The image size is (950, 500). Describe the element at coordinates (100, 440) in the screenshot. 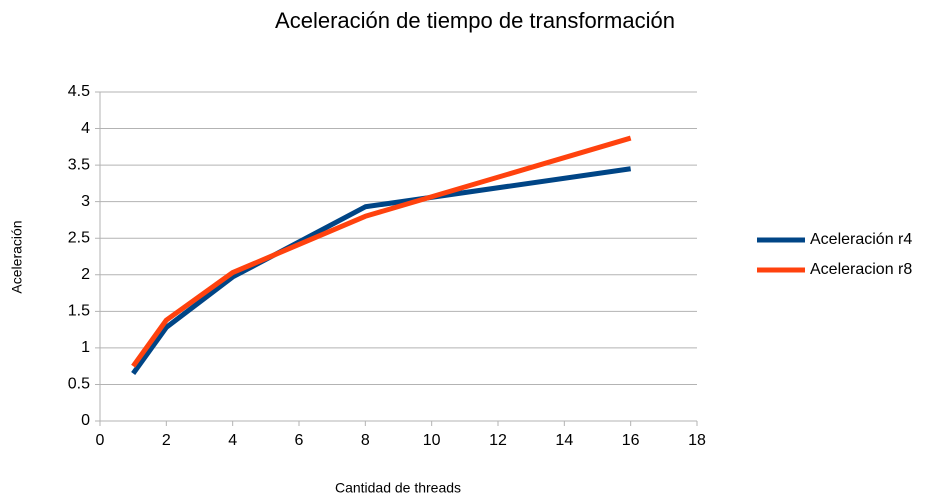

I see `x-tick-label: 0` at that location.